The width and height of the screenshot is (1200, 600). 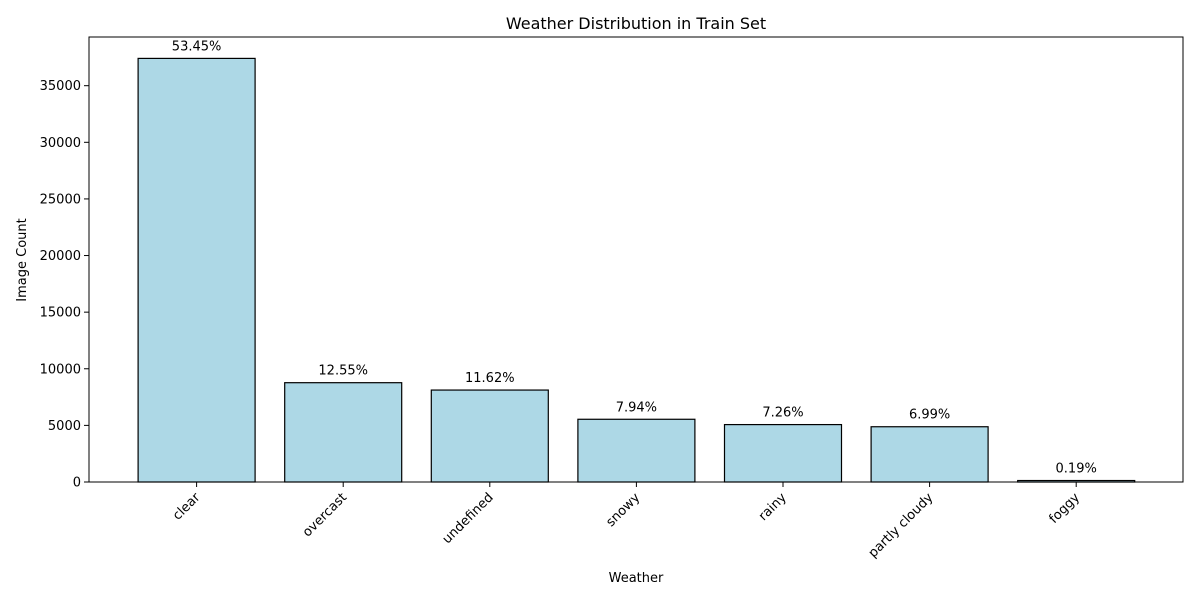 What do you see at coordinates (196, 270) in the screenshot?
I see `bar-clear` at bounding box center [196, 270].